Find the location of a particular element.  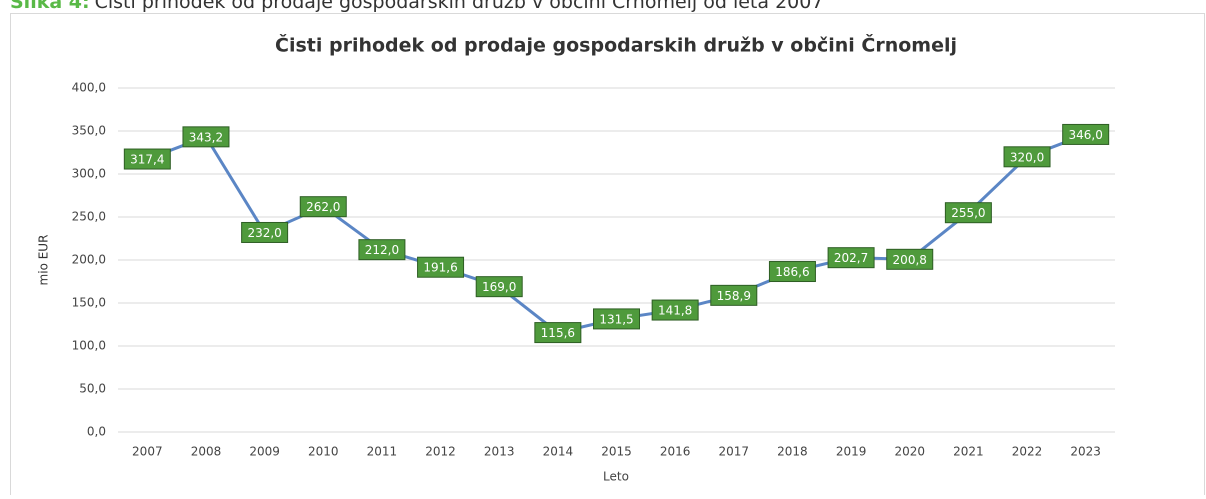

data-label: 158,9 is located at coordinates (734, 296).